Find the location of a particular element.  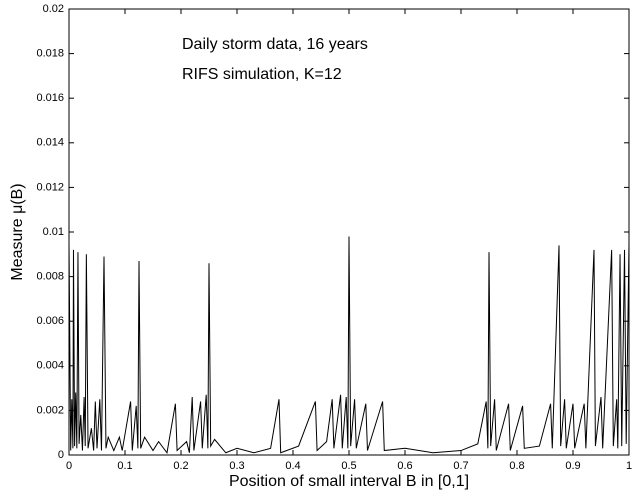

y-tick-label: 0.006 is located at coordinates (50, 321).